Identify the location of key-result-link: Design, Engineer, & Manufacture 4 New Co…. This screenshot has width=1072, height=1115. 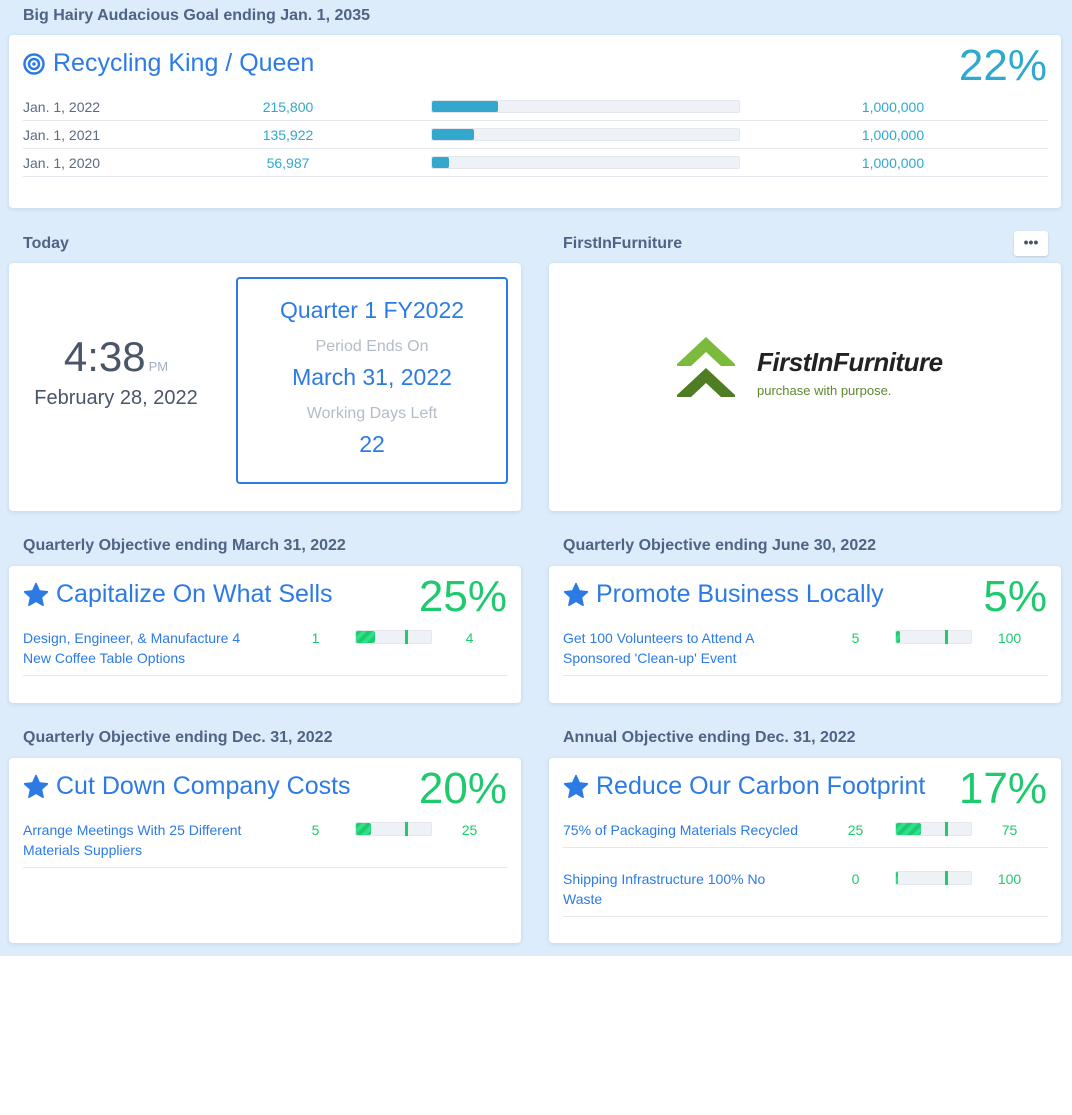
(132, 648).